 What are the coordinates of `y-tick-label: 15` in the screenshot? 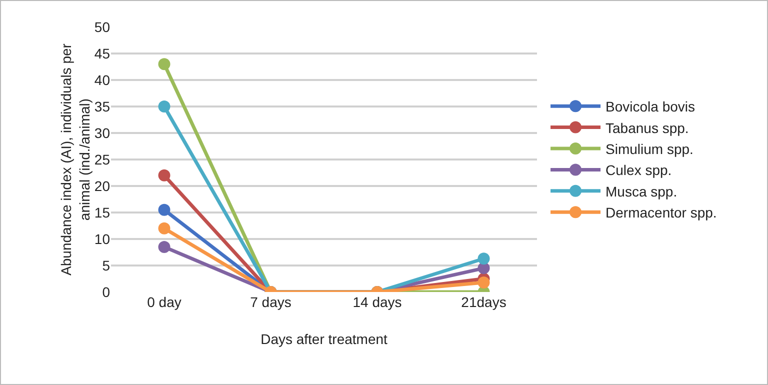 It's located at (102, 212).